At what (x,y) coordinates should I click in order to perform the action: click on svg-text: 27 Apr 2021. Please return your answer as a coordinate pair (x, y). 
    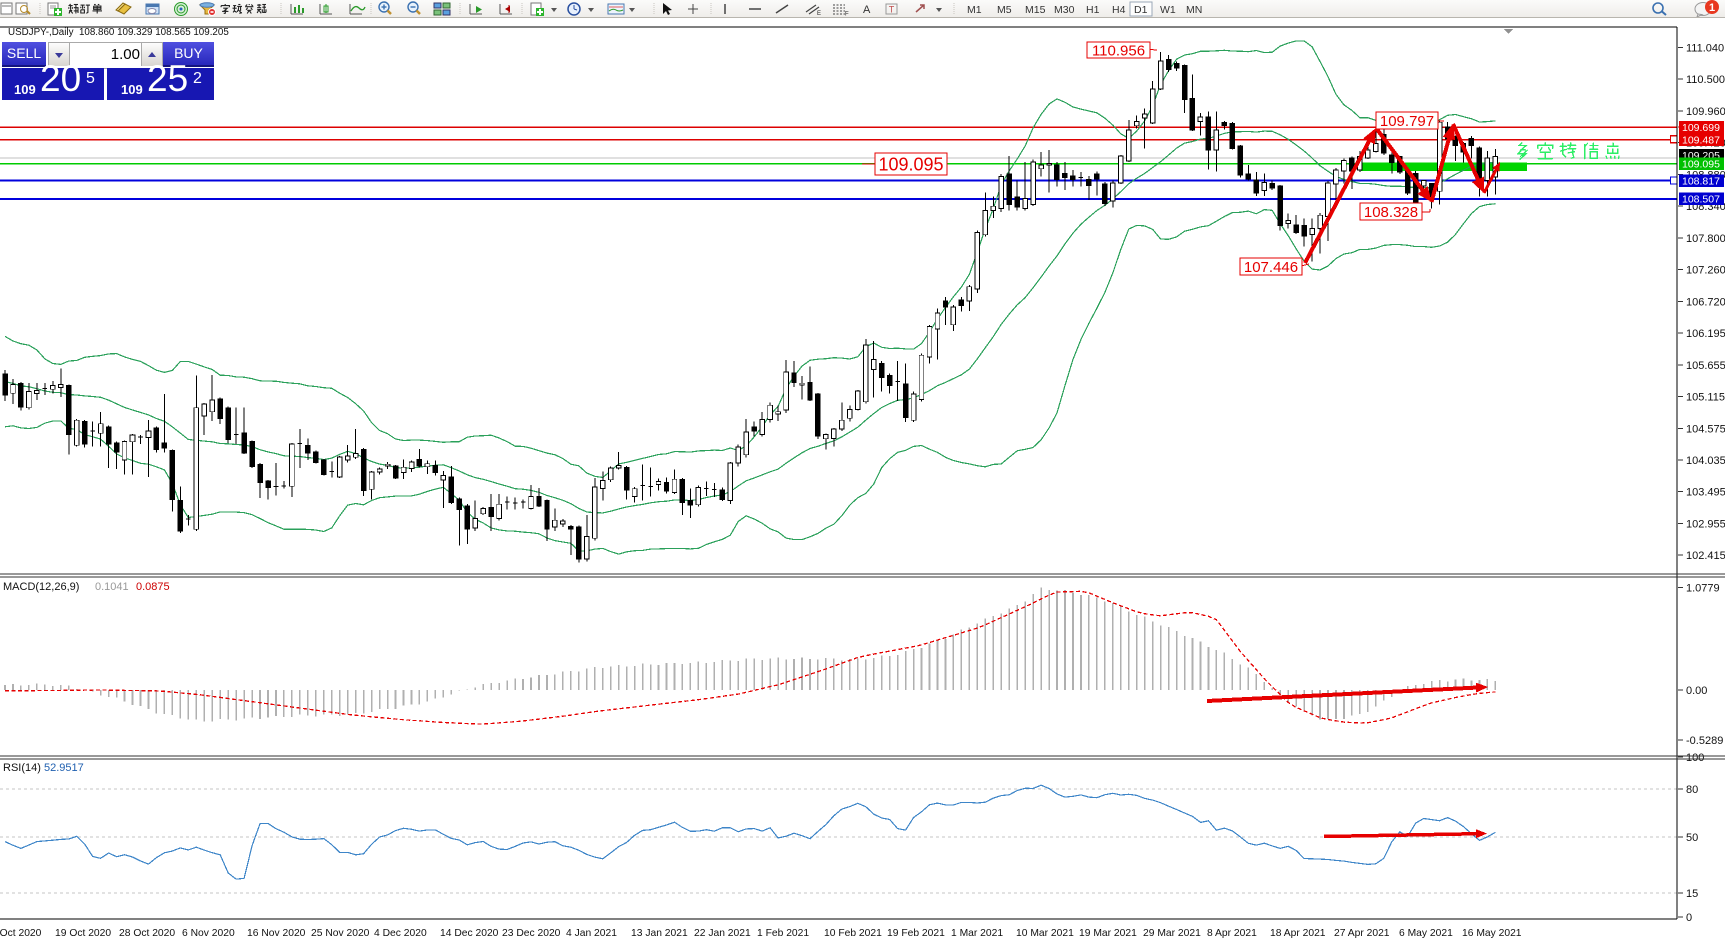
    Looking at the image, I should click on (1362, 933).